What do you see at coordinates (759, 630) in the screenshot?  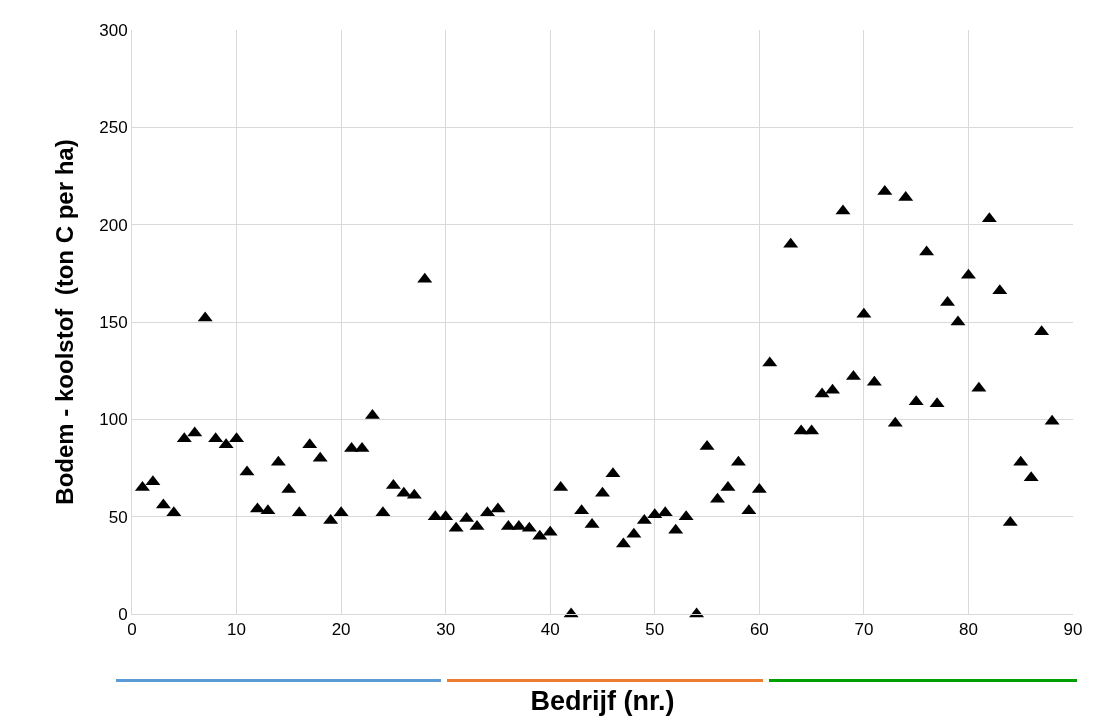 I see `x-tick-label: 60` at bounding box center [759, 630].